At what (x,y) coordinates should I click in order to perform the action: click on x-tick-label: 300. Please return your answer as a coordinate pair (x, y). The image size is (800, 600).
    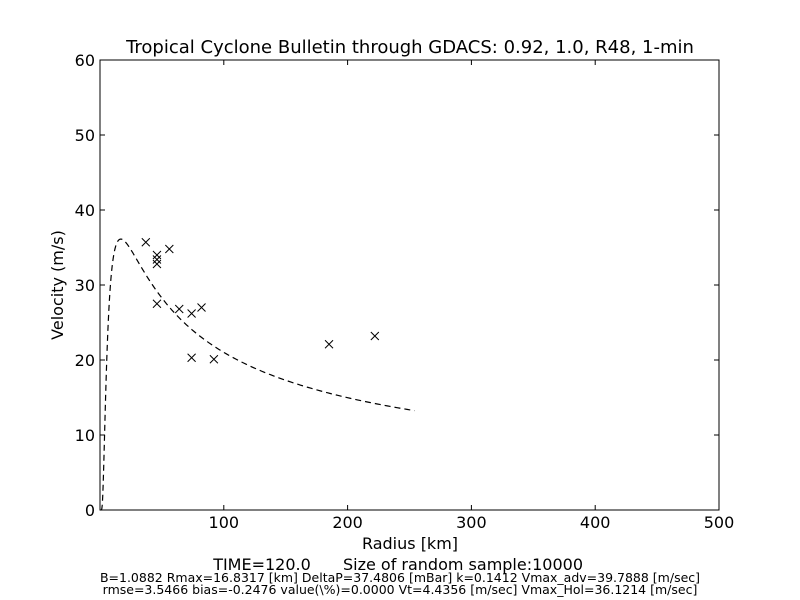
    Looking at the image, I should click on (471, 522).